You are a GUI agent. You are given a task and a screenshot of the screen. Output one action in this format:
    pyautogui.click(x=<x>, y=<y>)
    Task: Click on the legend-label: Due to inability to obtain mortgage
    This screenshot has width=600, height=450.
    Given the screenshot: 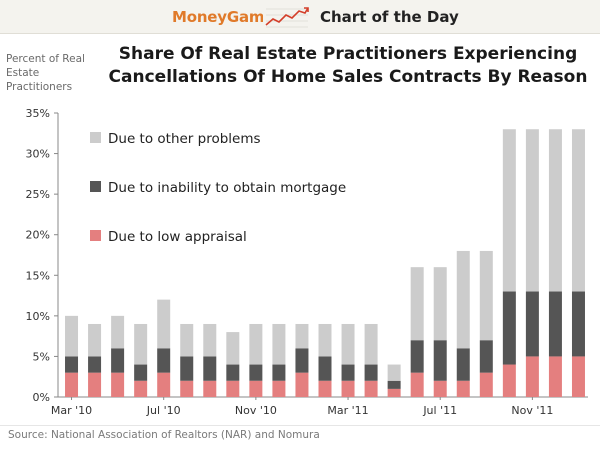 What is the action you would take?
    pyautogui.click(x=227, y=188)
    